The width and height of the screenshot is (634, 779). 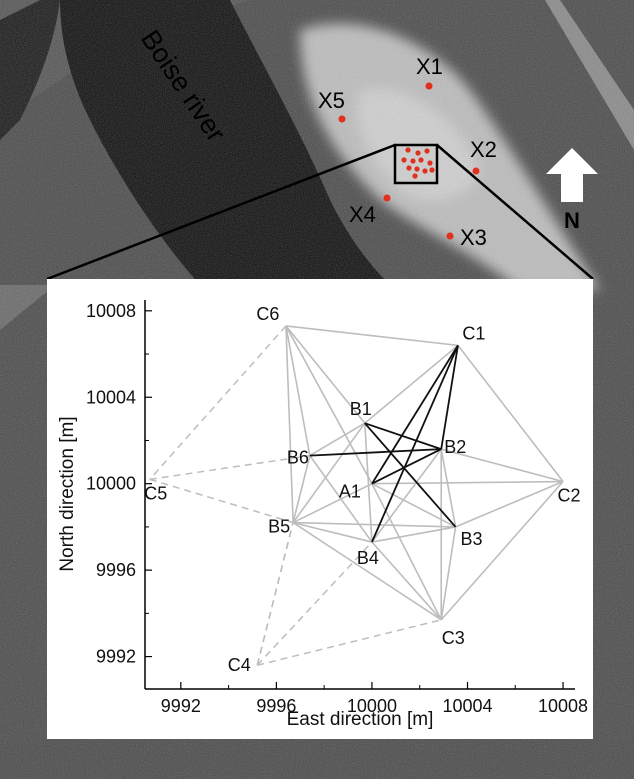 I want to click on y-tick-label: 10004, so click(x=111, y=397).